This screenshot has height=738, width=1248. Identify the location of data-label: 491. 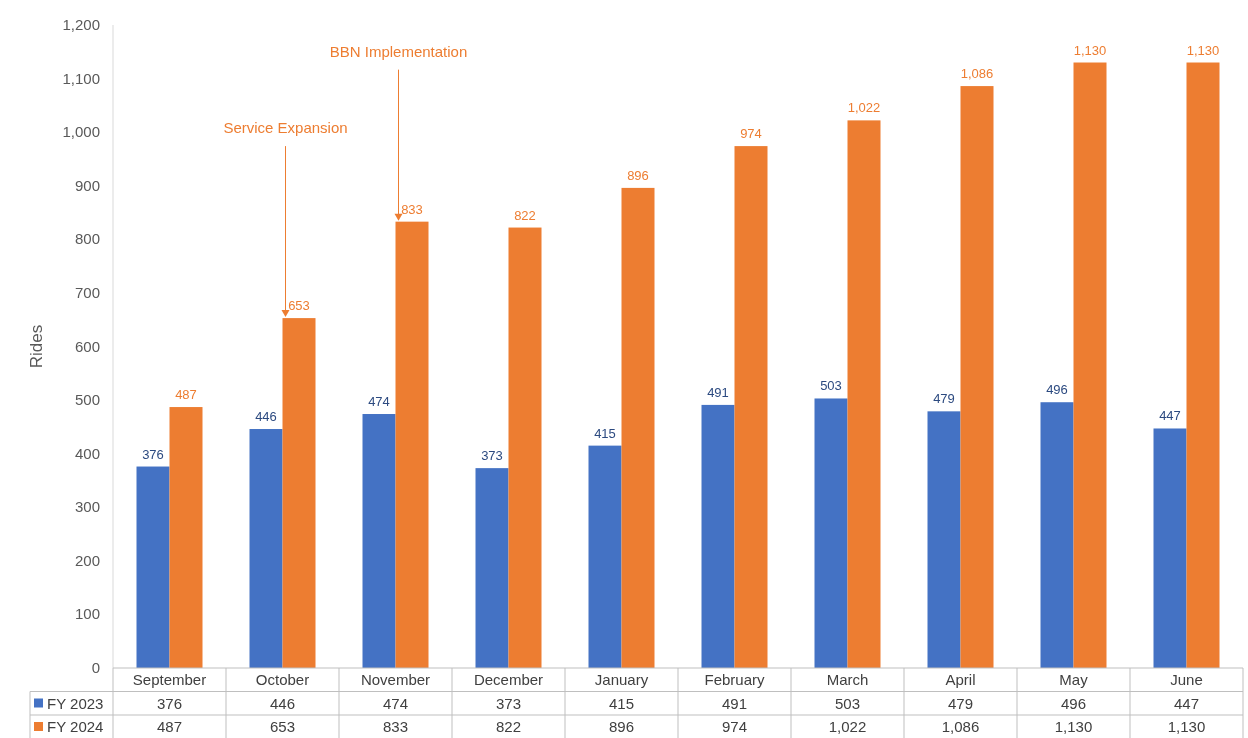
(734, 703).